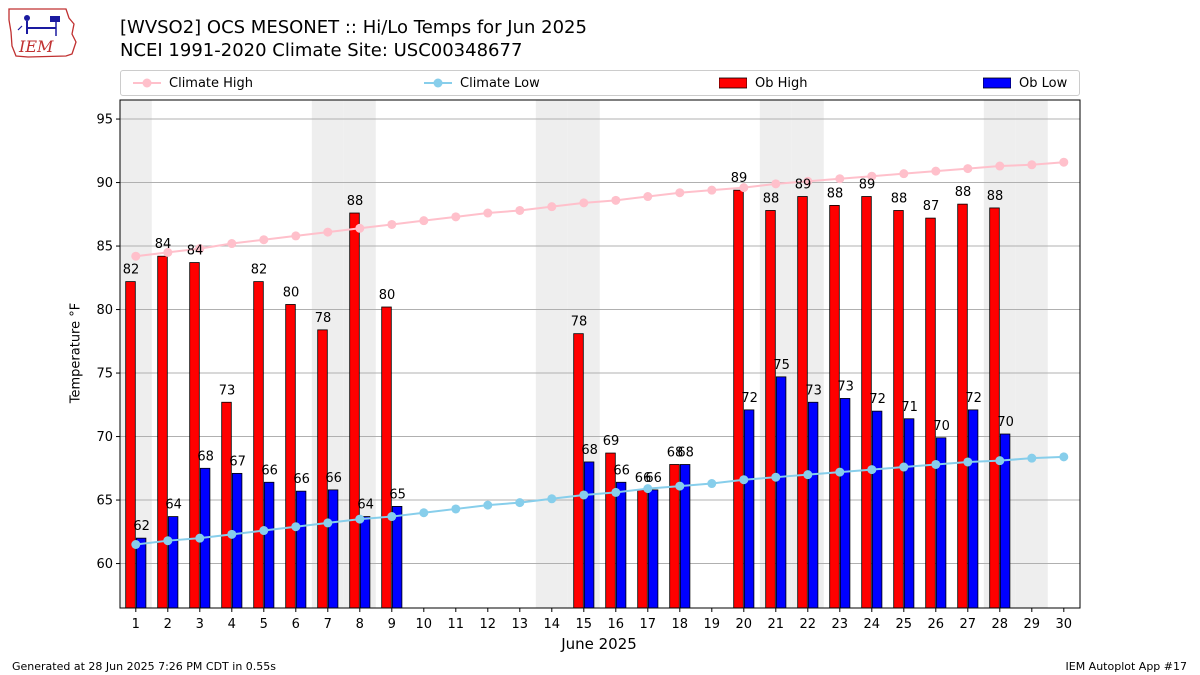  Describe the element at coordinates (589, 450) in the screenshot. I see `data-label-ob-low: 68` at that location.